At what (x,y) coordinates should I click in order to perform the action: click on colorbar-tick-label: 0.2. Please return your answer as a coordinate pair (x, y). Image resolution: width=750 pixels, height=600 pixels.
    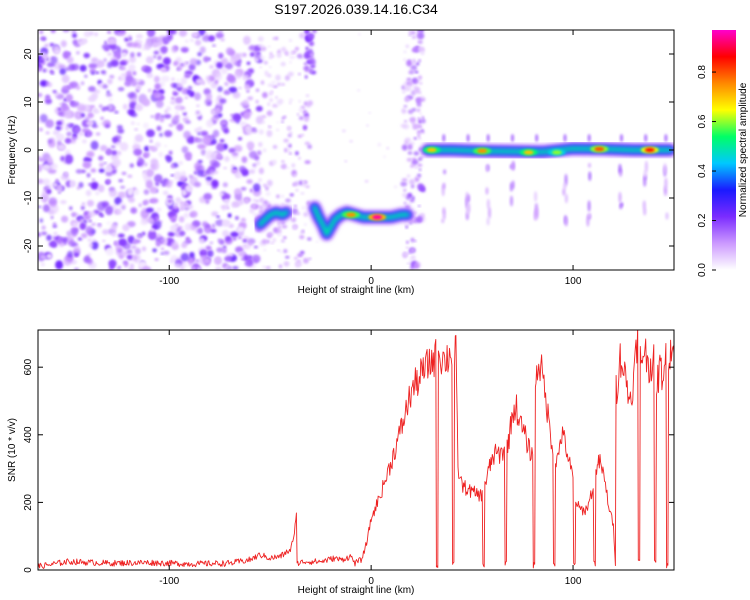
    Looking at the image, I should click on (702, 220).